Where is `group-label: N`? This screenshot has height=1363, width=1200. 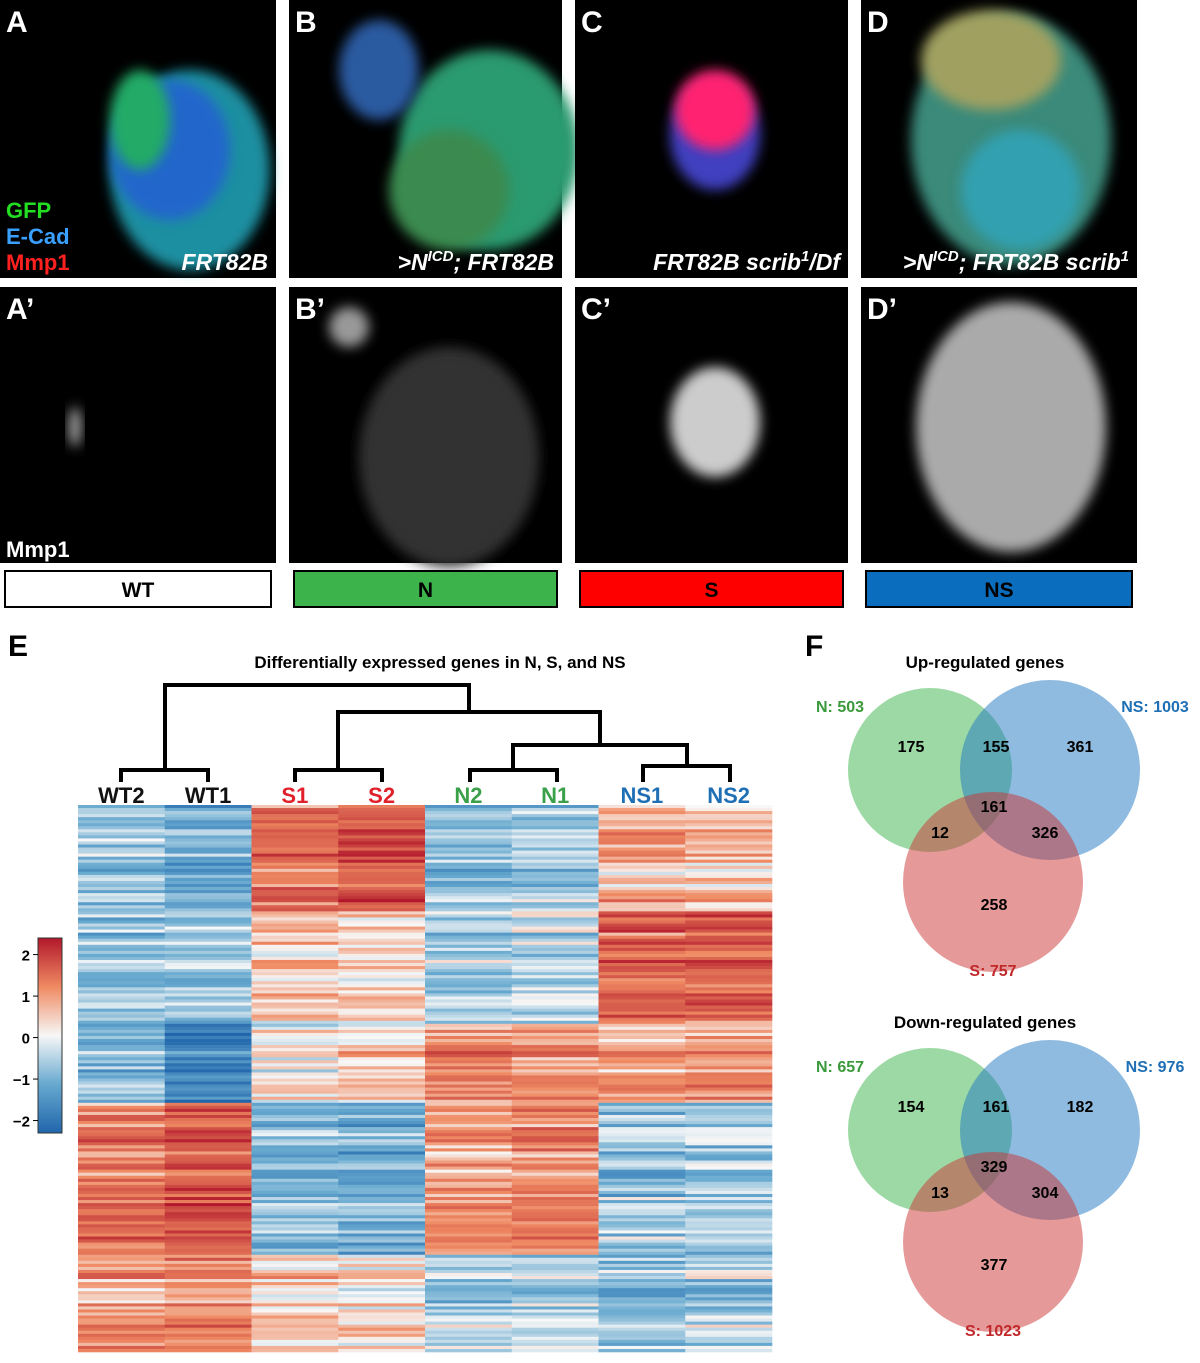 group-label: N is located at coordinates (425, 590).